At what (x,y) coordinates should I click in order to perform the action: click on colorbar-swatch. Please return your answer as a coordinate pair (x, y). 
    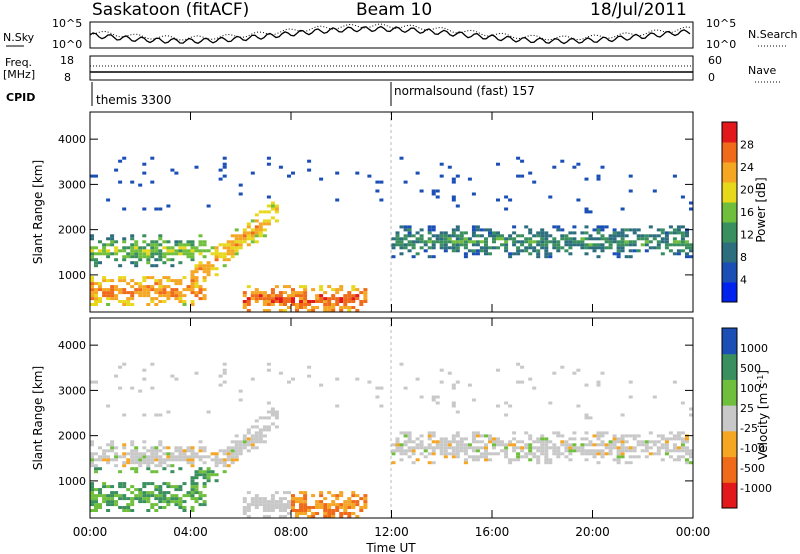
    Looking at the image, I should click on (729, 469).